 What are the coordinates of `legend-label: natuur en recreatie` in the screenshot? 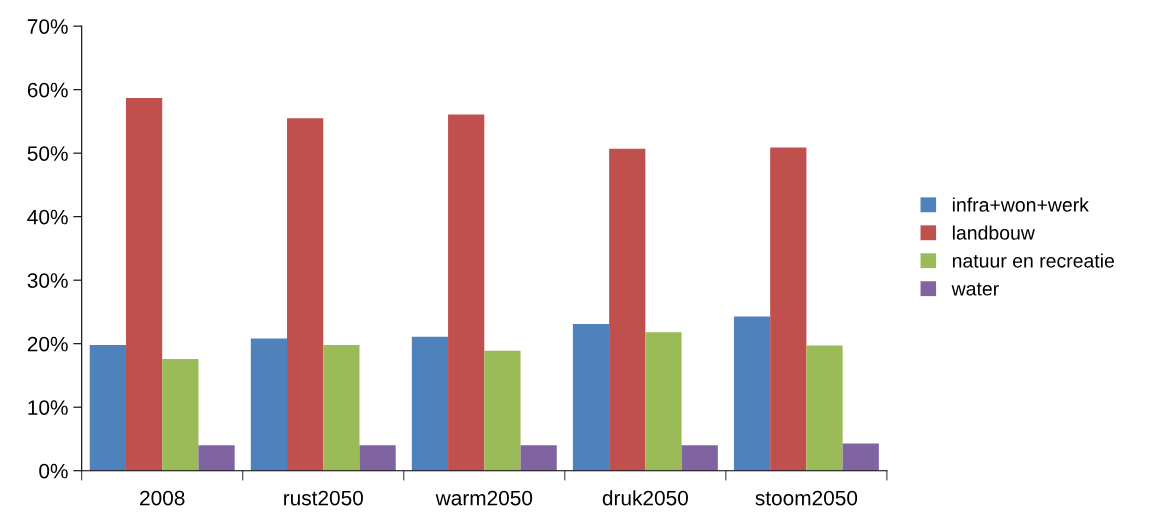 It's located at (1033, 260).